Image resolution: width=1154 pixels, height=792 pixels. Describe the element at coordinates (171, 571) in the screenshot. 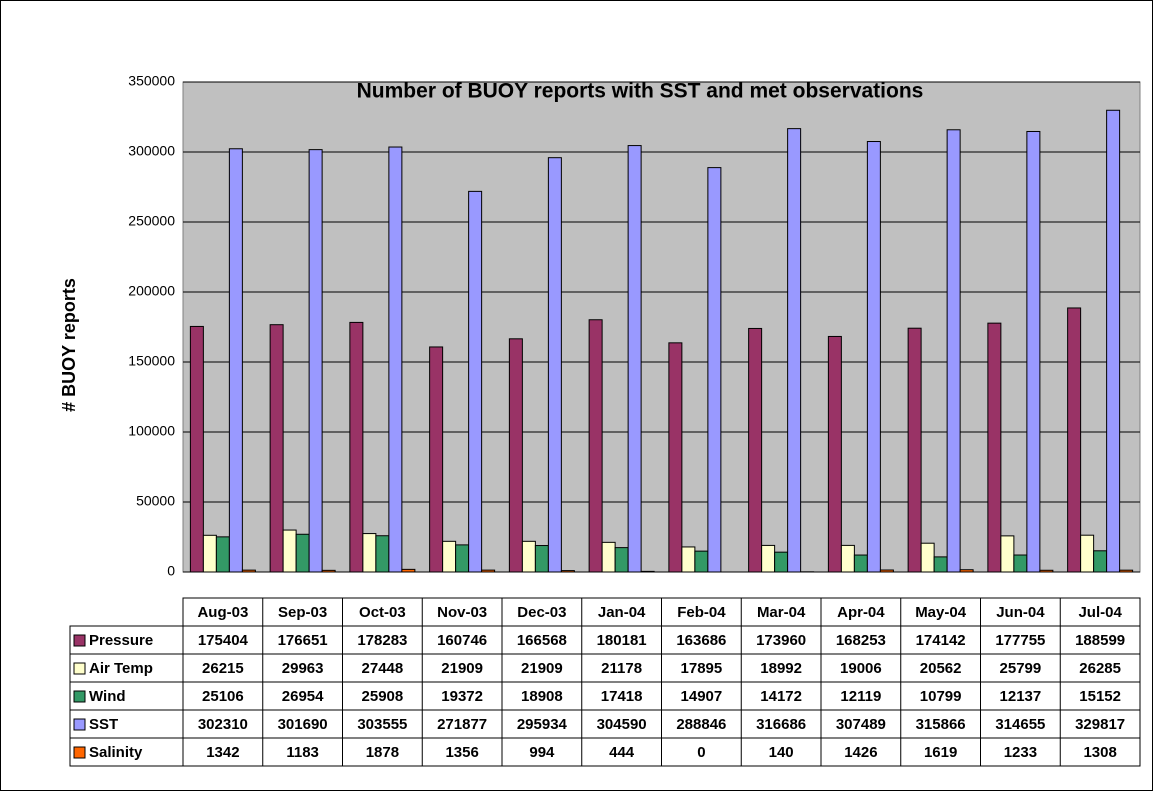

I see `y-tick-label: 0` at that location.